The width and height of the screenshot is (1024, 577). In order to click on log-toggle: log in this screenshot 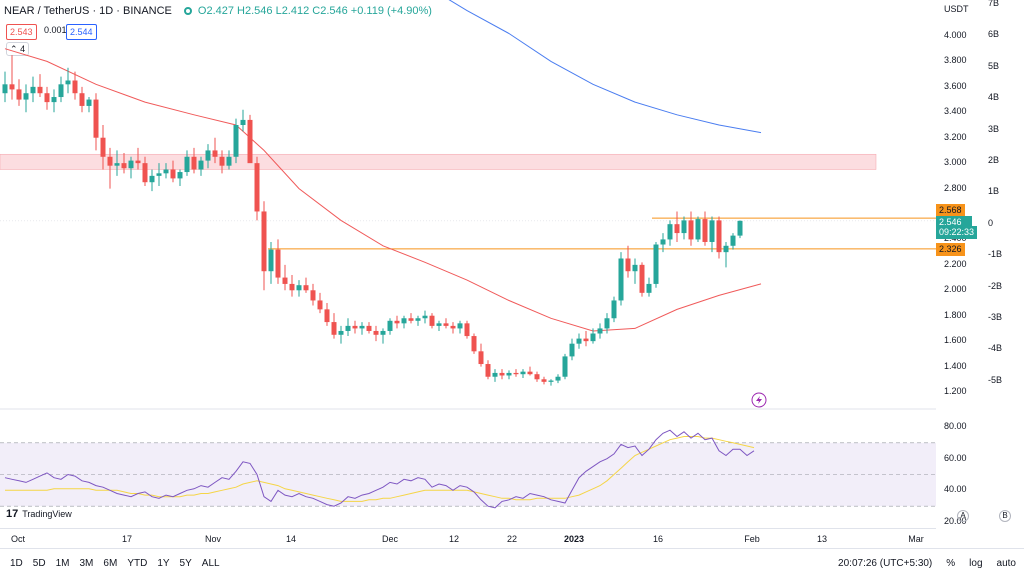, I will do `click(976, 563)`.